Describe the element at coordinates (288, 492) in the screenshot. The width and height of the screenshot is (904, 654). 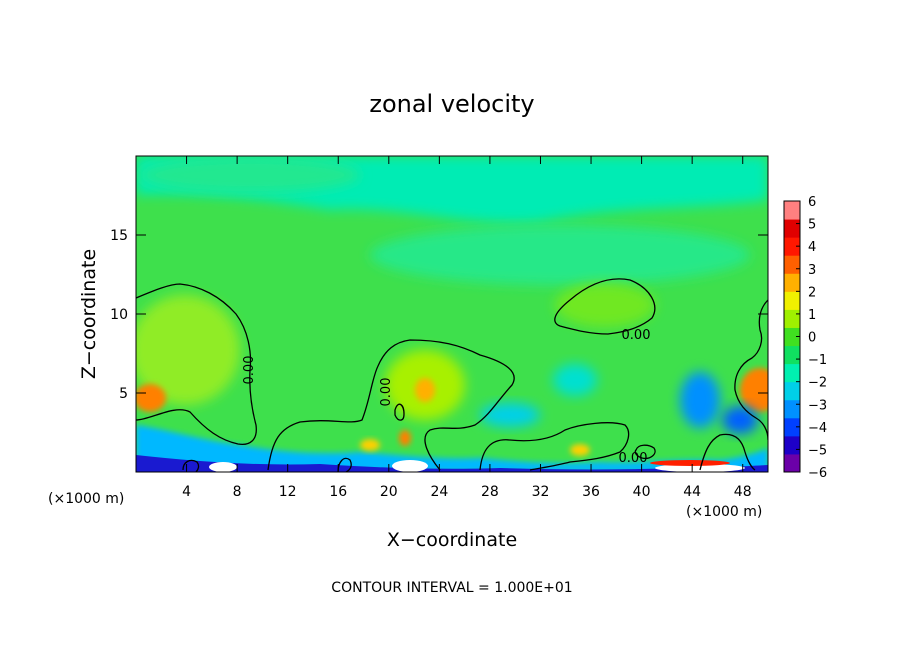
I see `x-tick-label: 12` at that location.